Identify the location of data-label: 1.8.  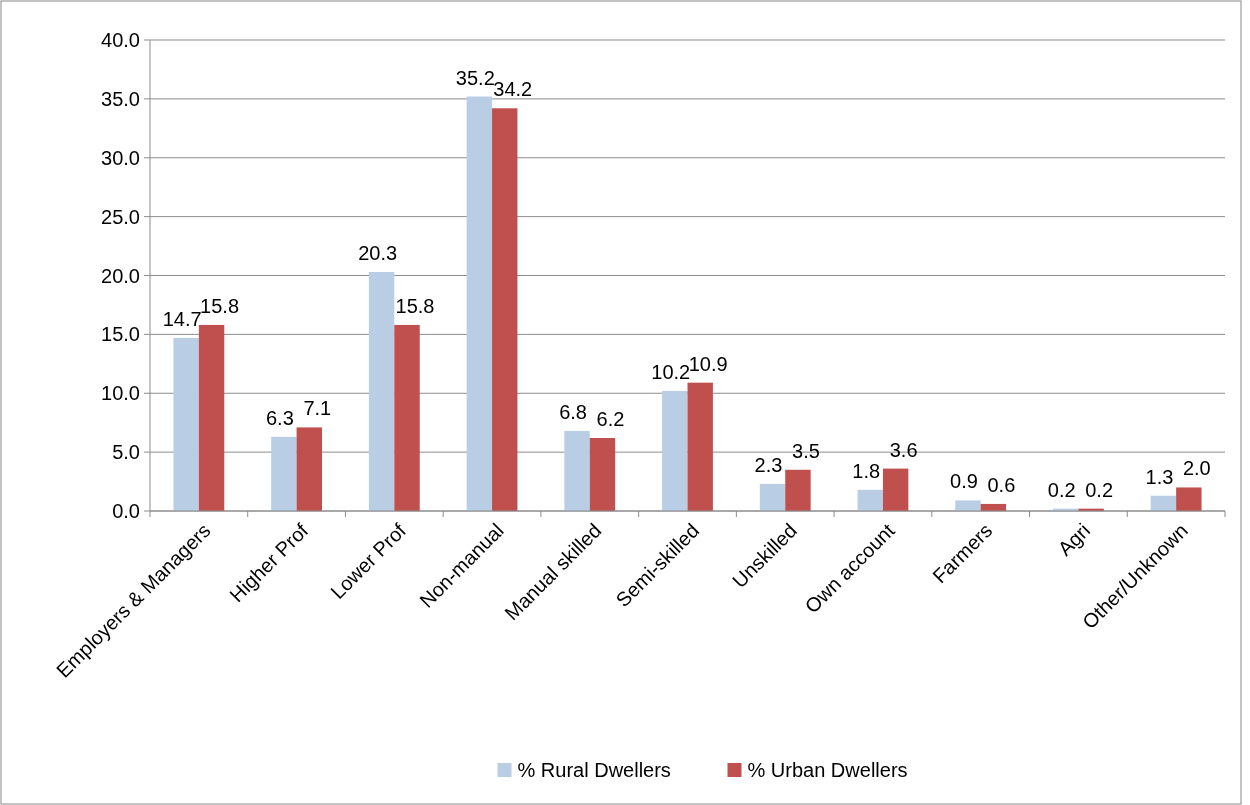
(866, 470).